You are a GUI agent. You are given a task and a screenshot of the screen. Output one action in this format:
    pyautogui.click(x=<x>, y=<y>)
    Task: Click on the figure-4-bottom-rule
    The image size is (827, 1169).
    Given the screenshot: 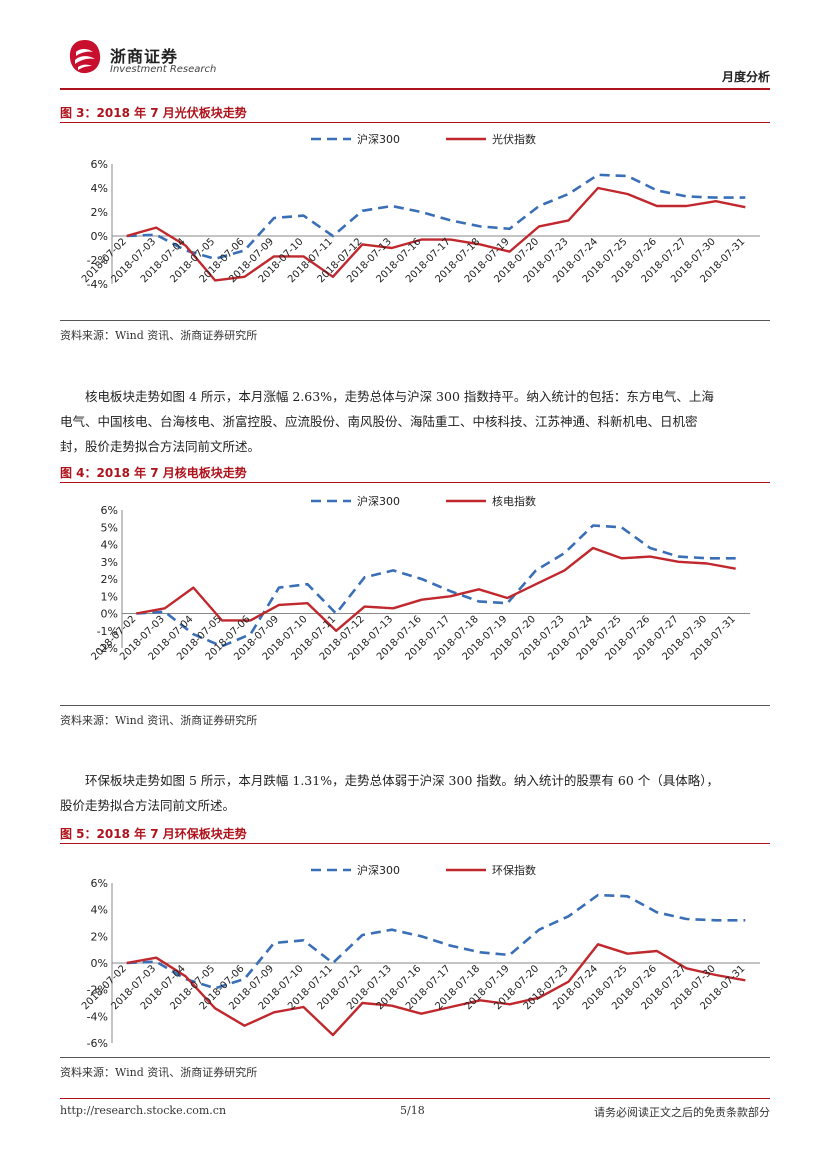 What is the action you would take?
    pyautogui.click(x=415, y=705)
    